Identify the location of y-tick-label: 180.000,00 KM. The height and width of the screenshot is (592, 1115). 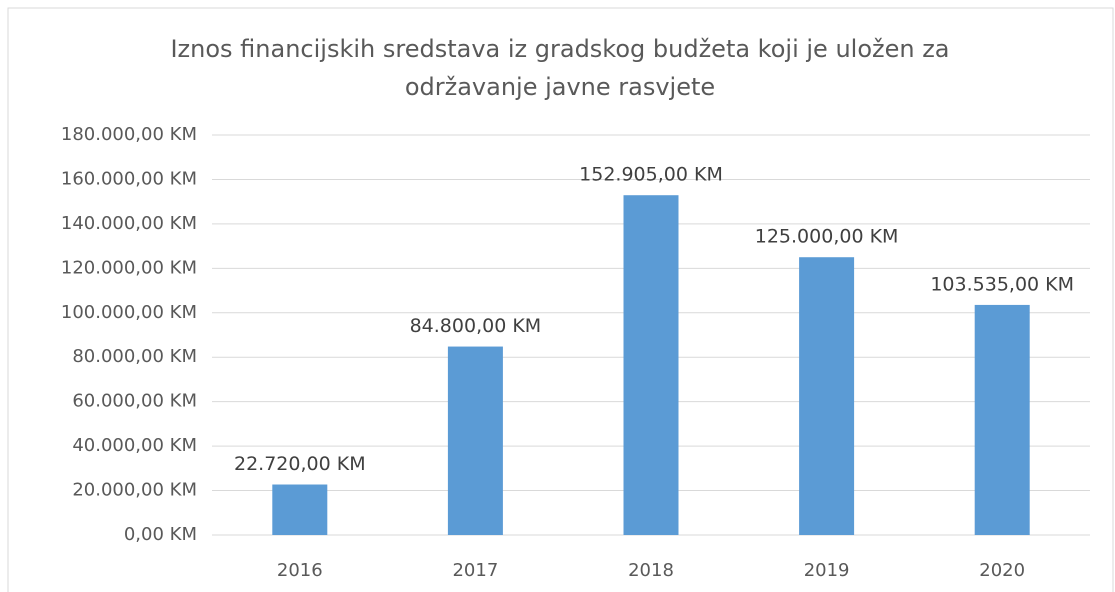
(129, 134).